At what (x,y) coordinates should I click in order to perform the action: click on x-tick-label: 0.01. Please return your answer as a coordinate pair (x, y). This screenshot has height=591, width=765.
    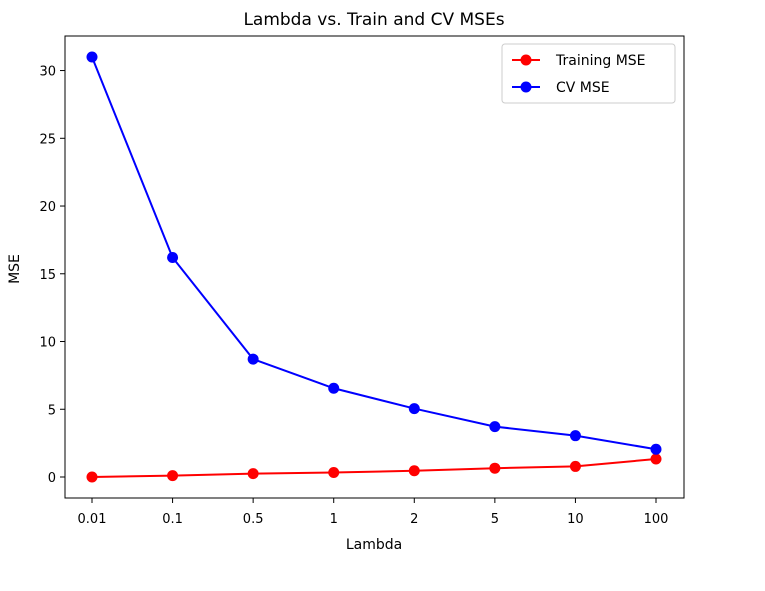
    Looking at the image, I should click on (92, 519).